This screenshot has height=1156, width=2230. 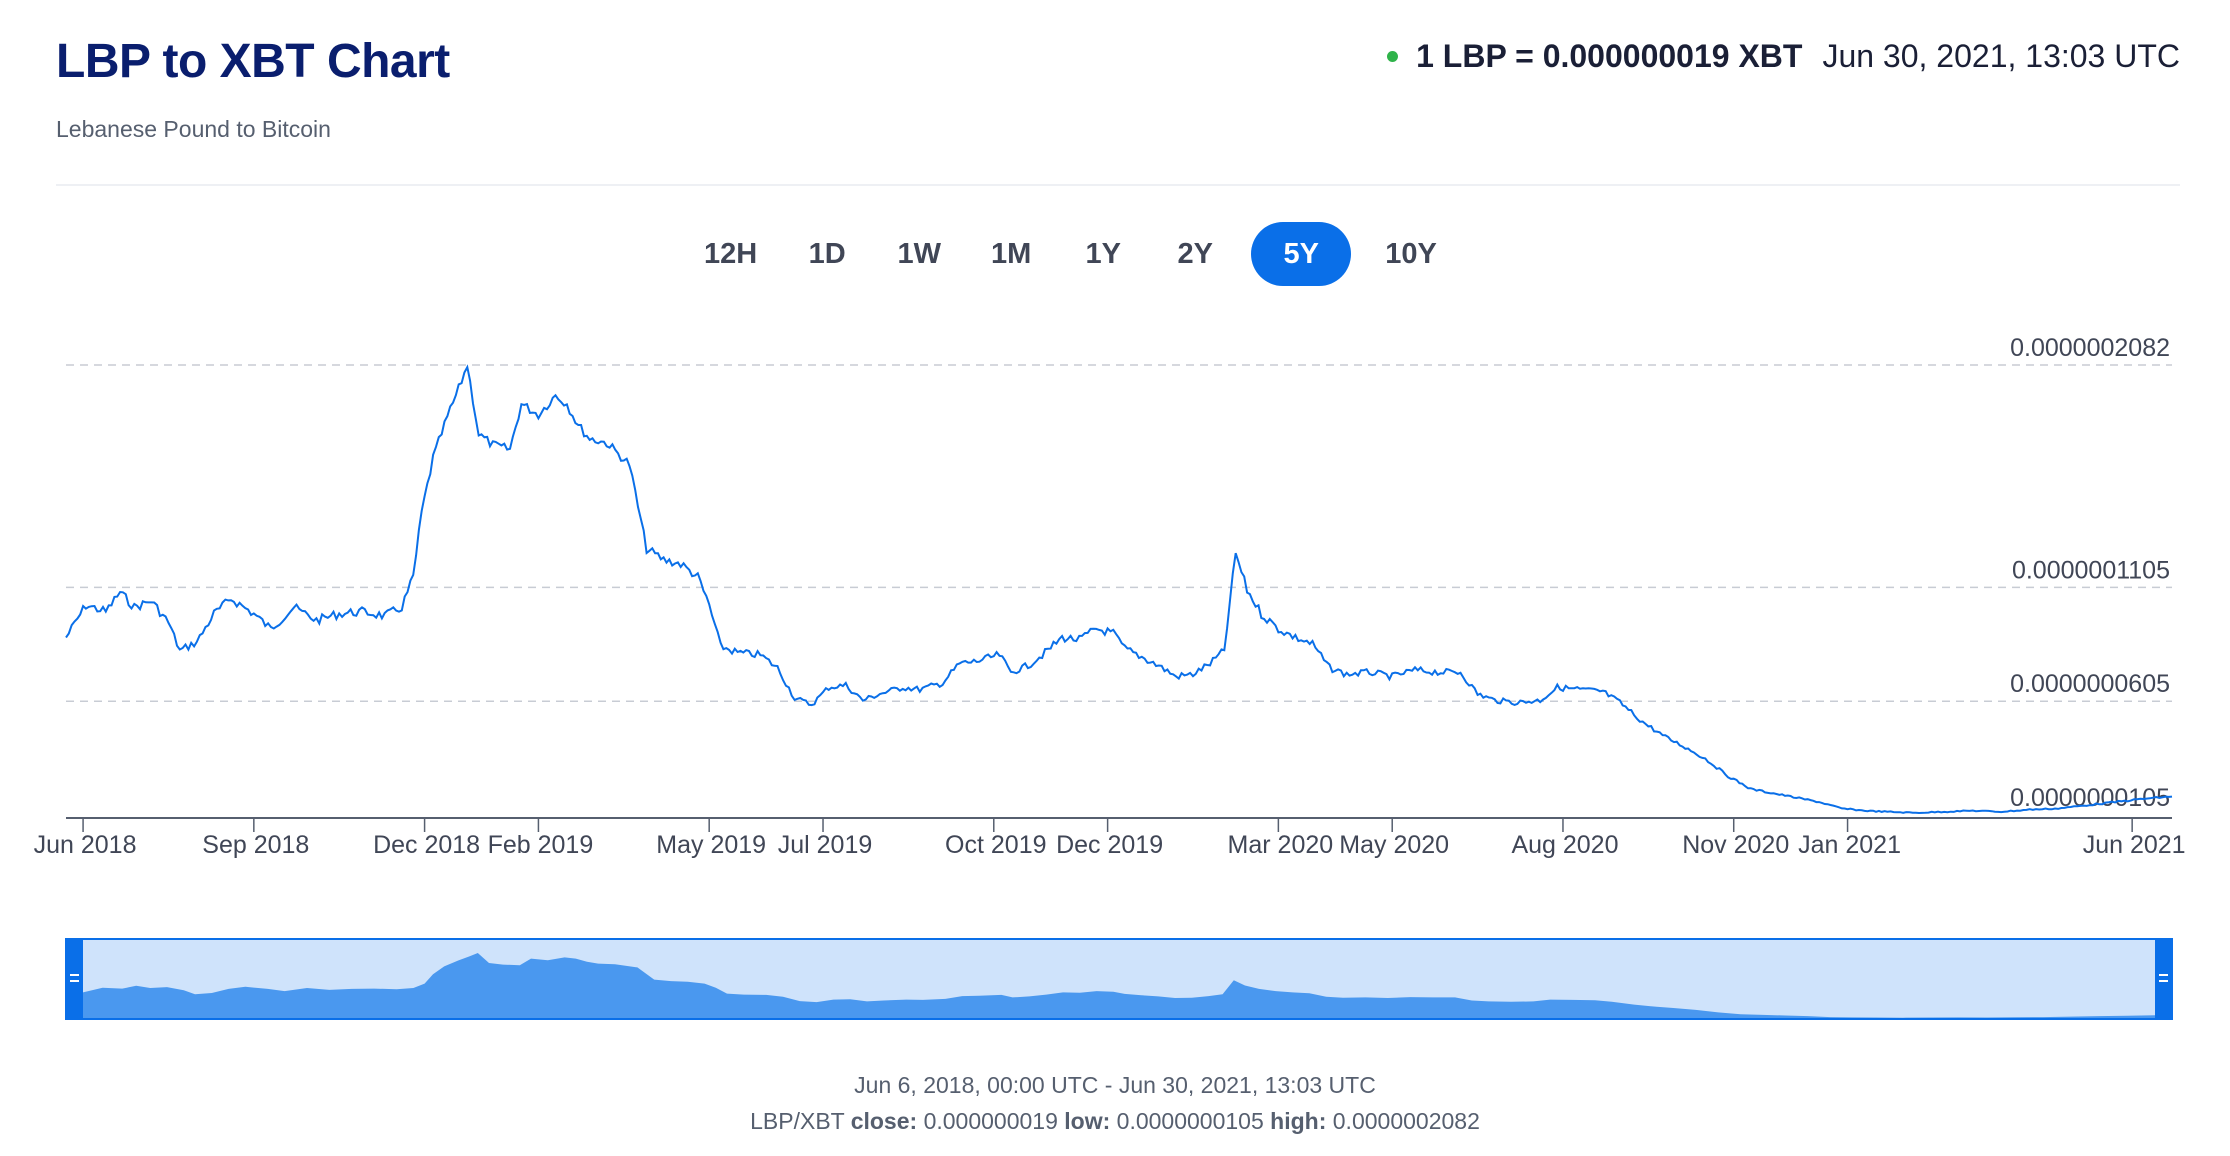 What do you see at coordinates (1411, 254) in the screenshot?
I see `range-button-10y: 10Y` at bounding box center [1411, 254].